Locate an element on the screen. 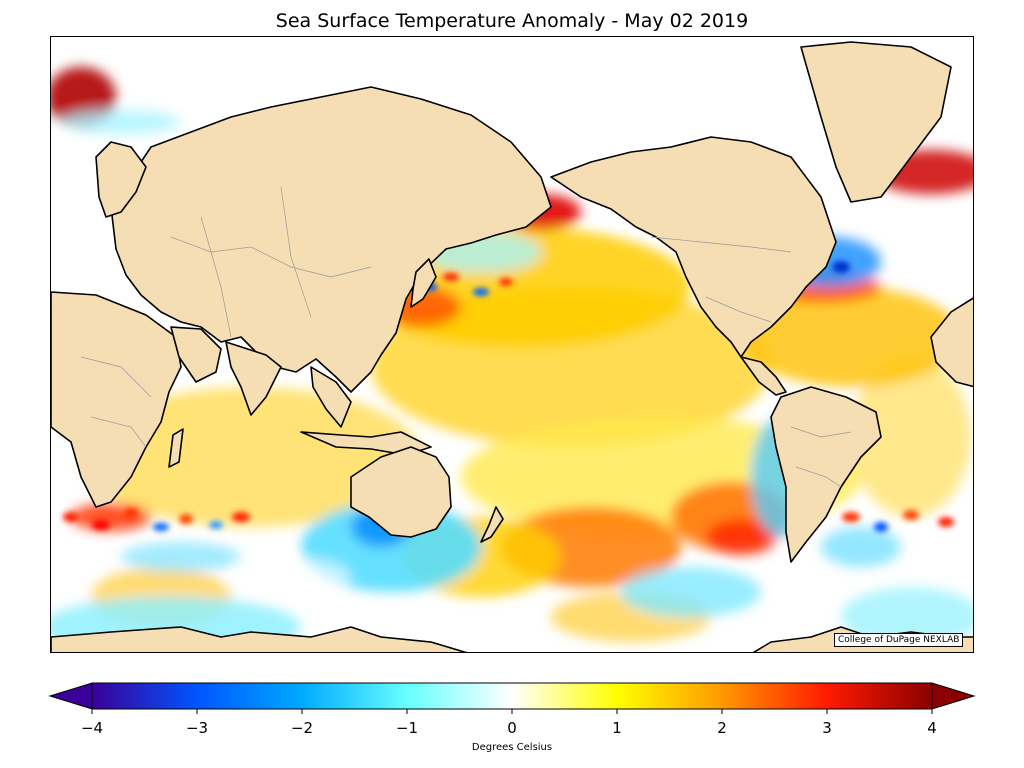  colorbar-tick-label: 0 is located at coordinates (512, 728).